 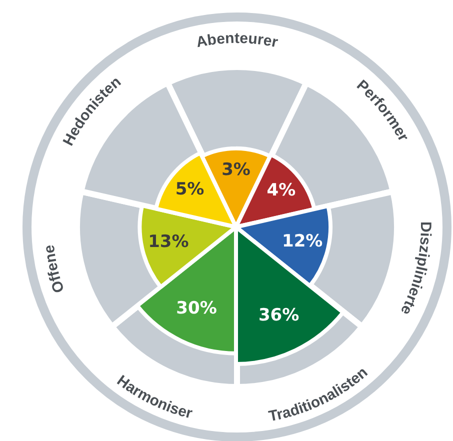 I want to click on data-label: 13%, so click(x=168, y=242).